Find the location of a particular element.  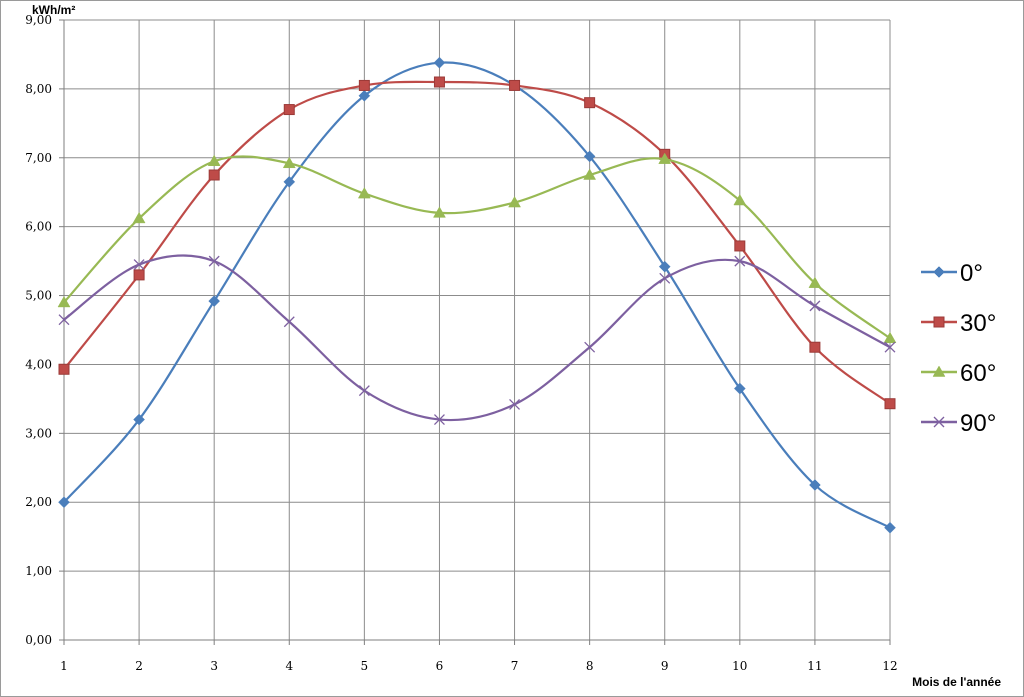

legend-item-0: 0° is located at coordinates (952, 273).